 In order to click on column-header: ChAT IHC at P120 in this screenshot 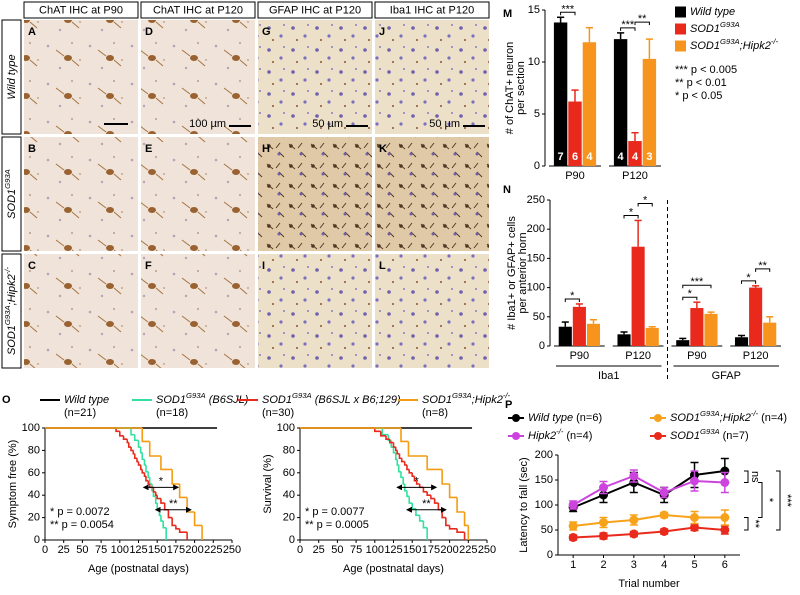, I will do `click(198, 10)`.